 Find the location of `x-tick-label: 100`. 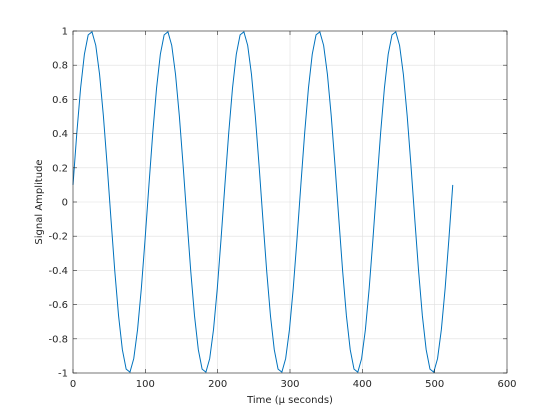

x-tick-label: 100 is located at coordinates (145, 384).